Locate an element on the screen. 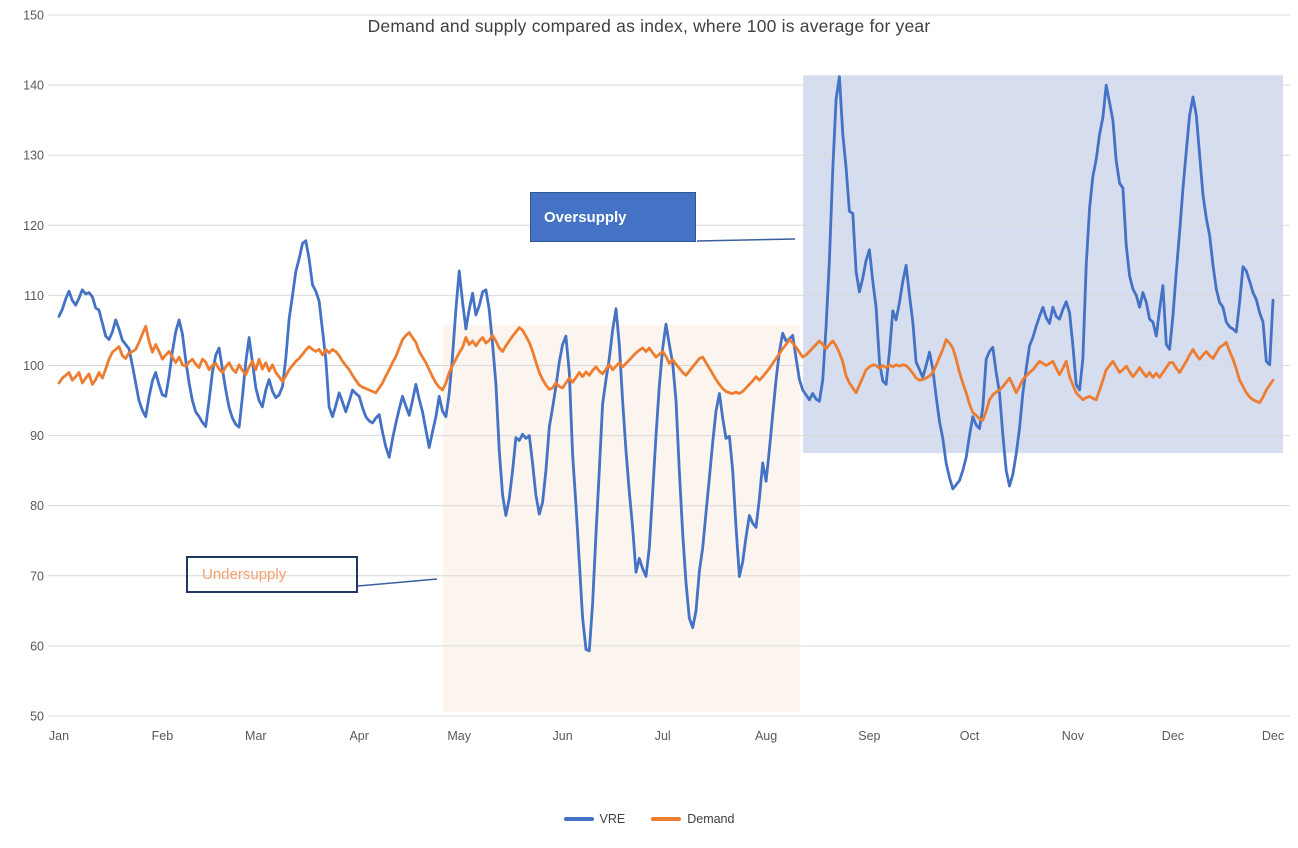 The image size is (1298, 848). y-tick-label: 110 is located at coordinates (34, 296).